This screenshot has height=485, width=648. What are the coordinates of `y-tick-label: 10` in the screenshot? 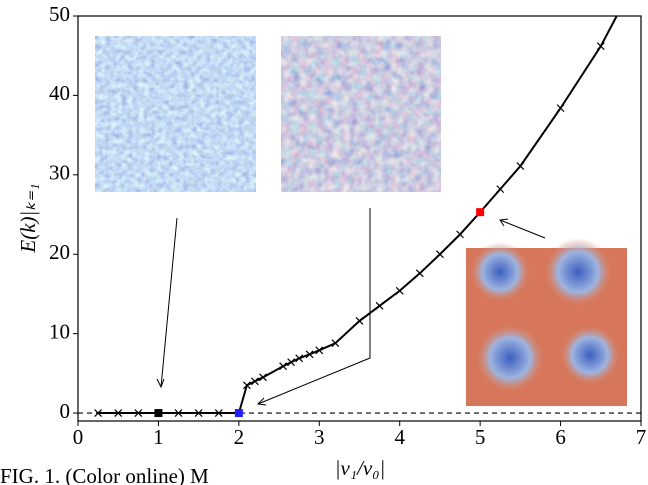 It's located at (59, 331).